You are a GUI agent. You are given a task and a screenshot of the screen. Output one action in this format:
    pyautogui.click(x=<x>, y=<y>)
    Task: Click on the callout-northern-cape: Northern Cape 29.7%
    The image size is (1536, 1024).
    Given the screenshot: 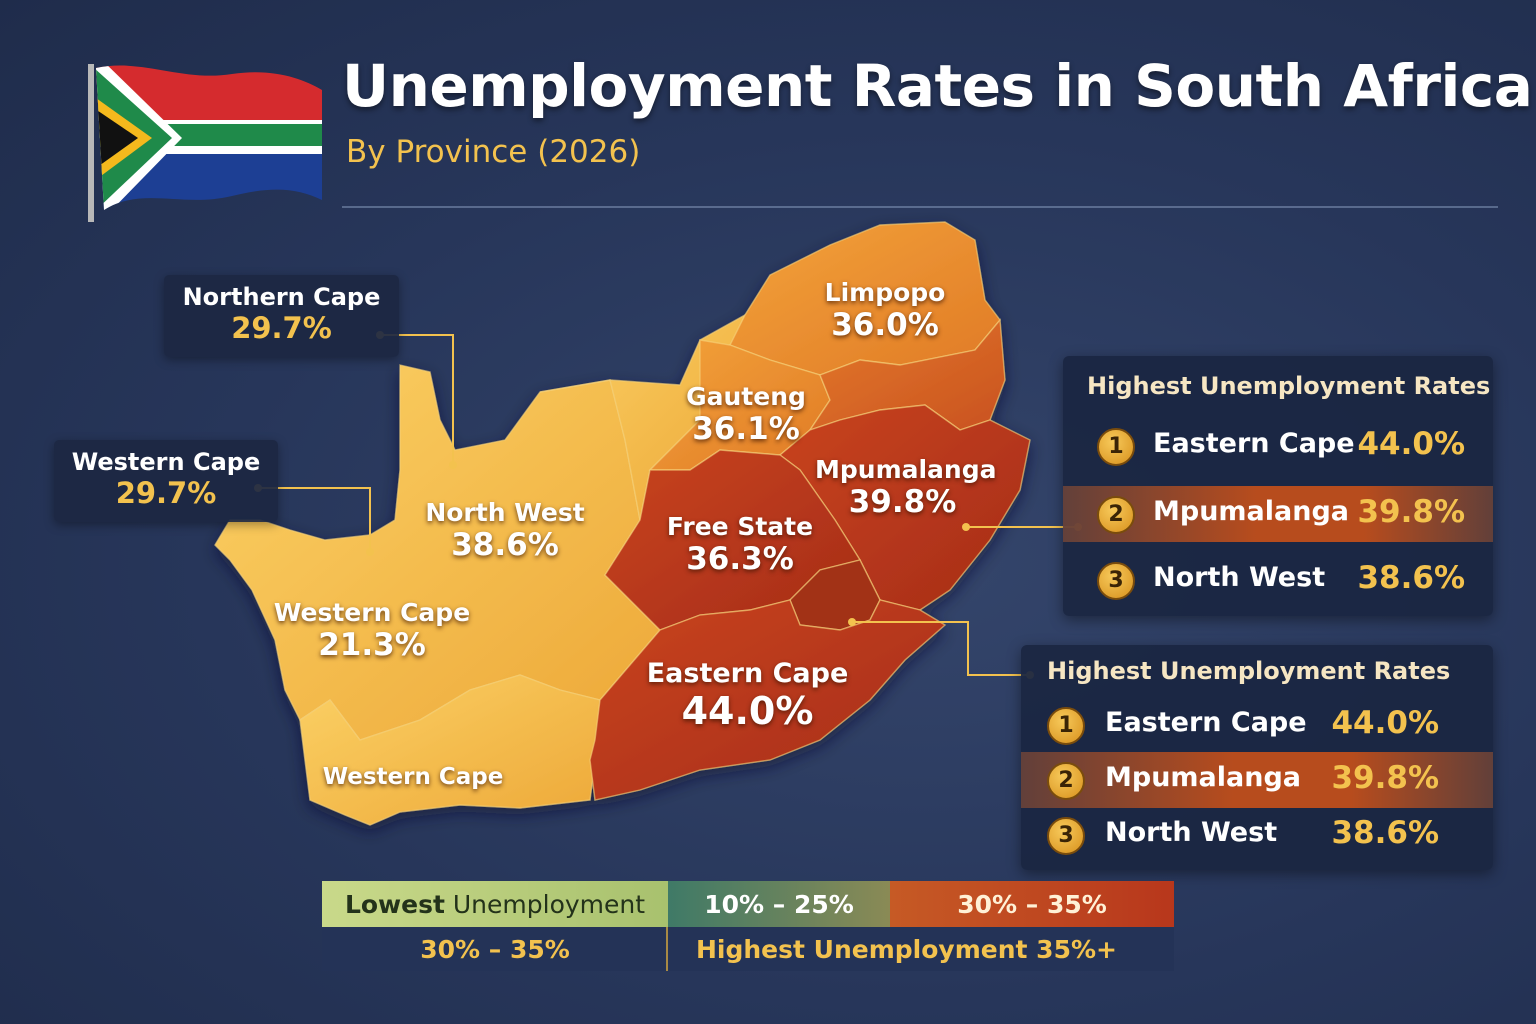 What is the action you would take?
    pyautogui.click(x=281, y=316)
    